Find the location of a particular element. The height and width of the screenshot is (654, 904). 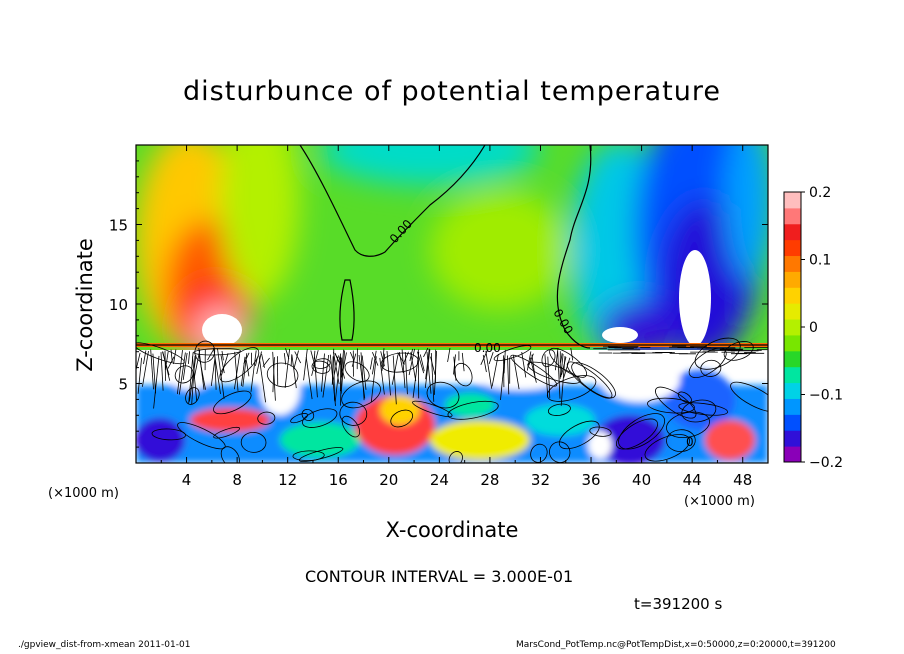

figure-title: disturbunce of potential temperature is located at coordinates (452, 91).